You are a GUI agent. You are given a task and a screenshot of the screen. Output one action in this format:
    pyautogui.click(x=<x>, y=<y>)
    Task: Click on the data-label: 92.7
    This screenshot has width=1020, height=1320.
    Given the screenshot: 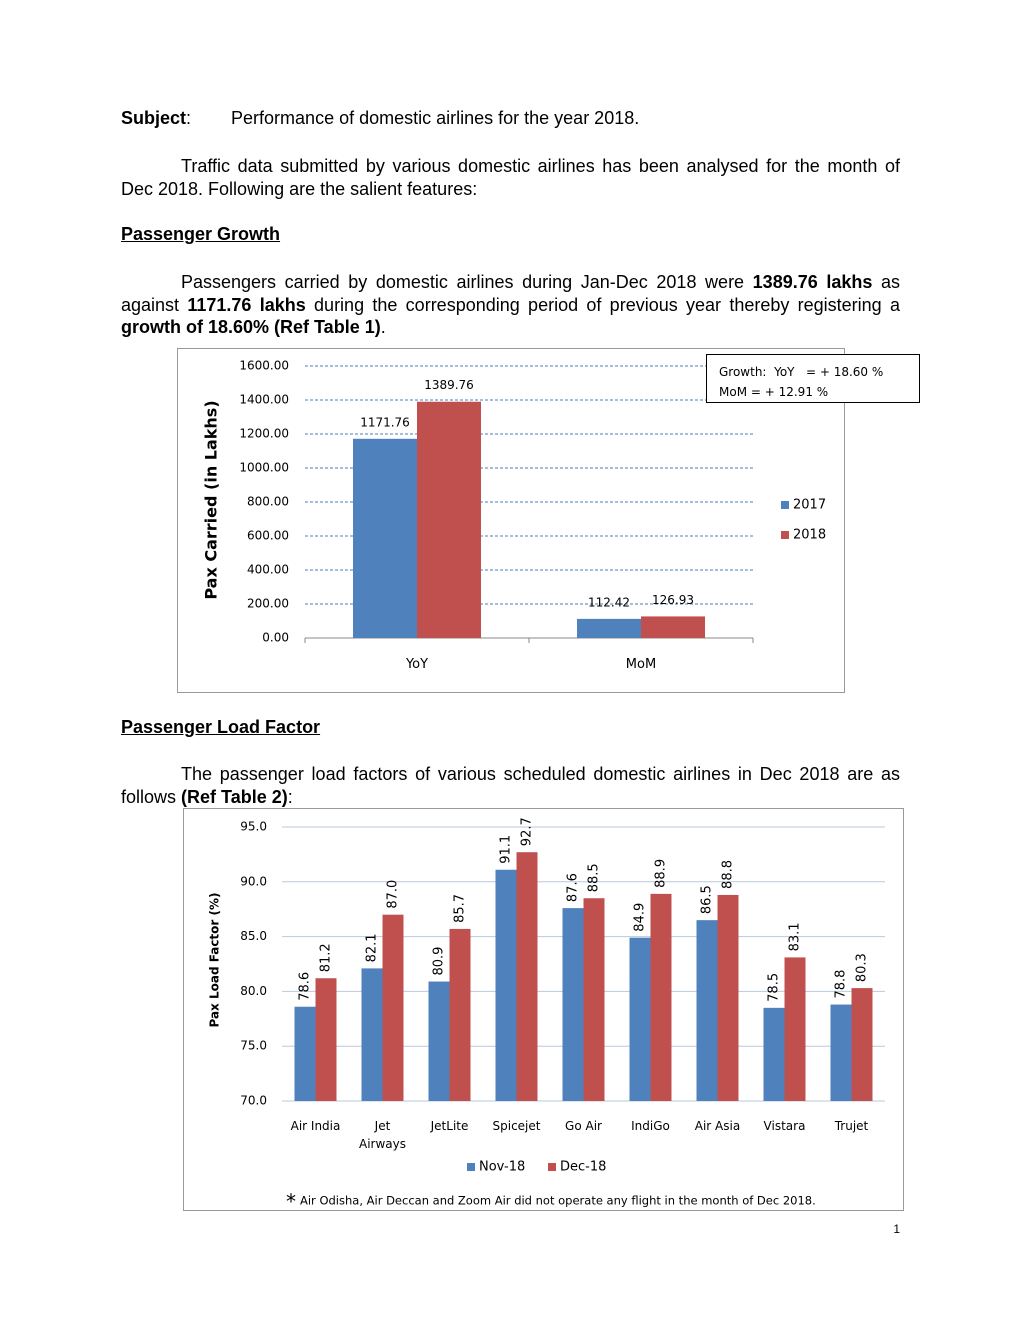 What is the action you would take?
    pyautogui.click(x=527, y=831)
    